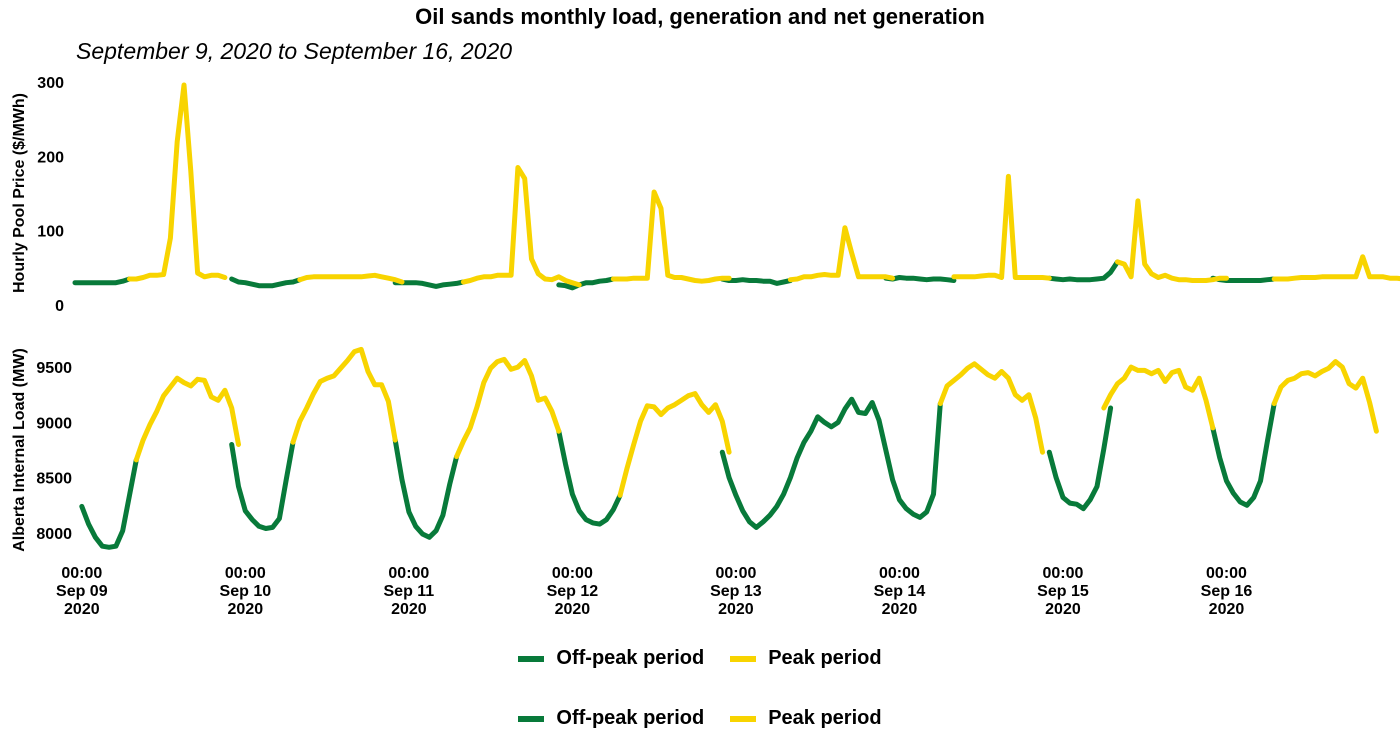 The height and width of the screenshot is (750, 1400). I want to click on y-axis-title: Hourly Pool Price ($/MWh), so click(19, 193).